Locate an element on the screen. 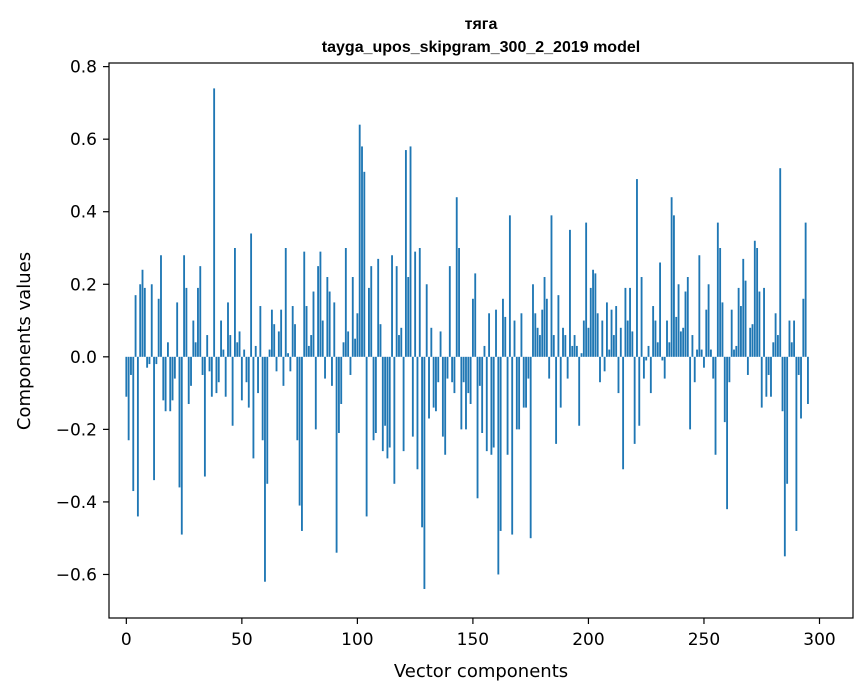 The height and width of the screenshot is (696, 867). chart-subtitle: tayga_upos_skipgram_300_2_2019 model is located at coordinates (481, 47).